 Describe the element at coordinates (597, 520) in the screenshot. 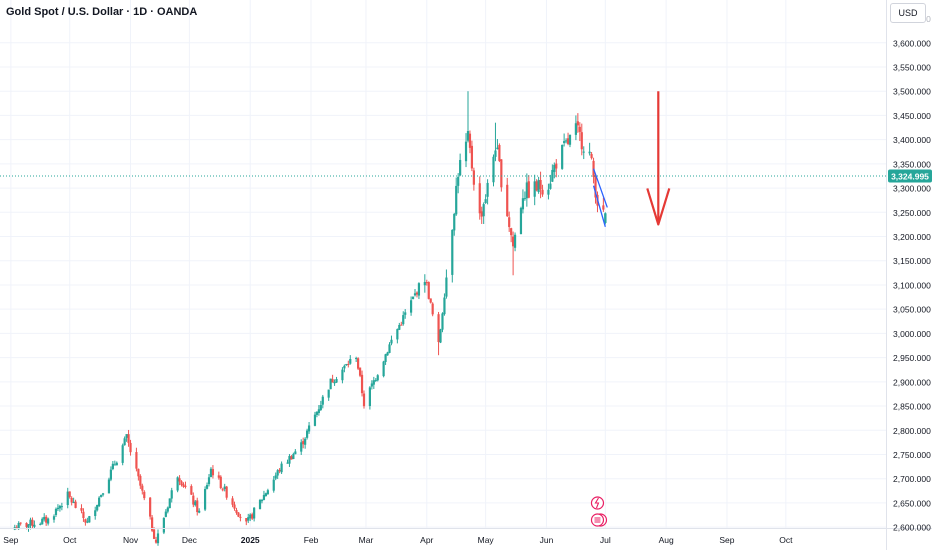

I see `us-flag-event-icon` at that location.